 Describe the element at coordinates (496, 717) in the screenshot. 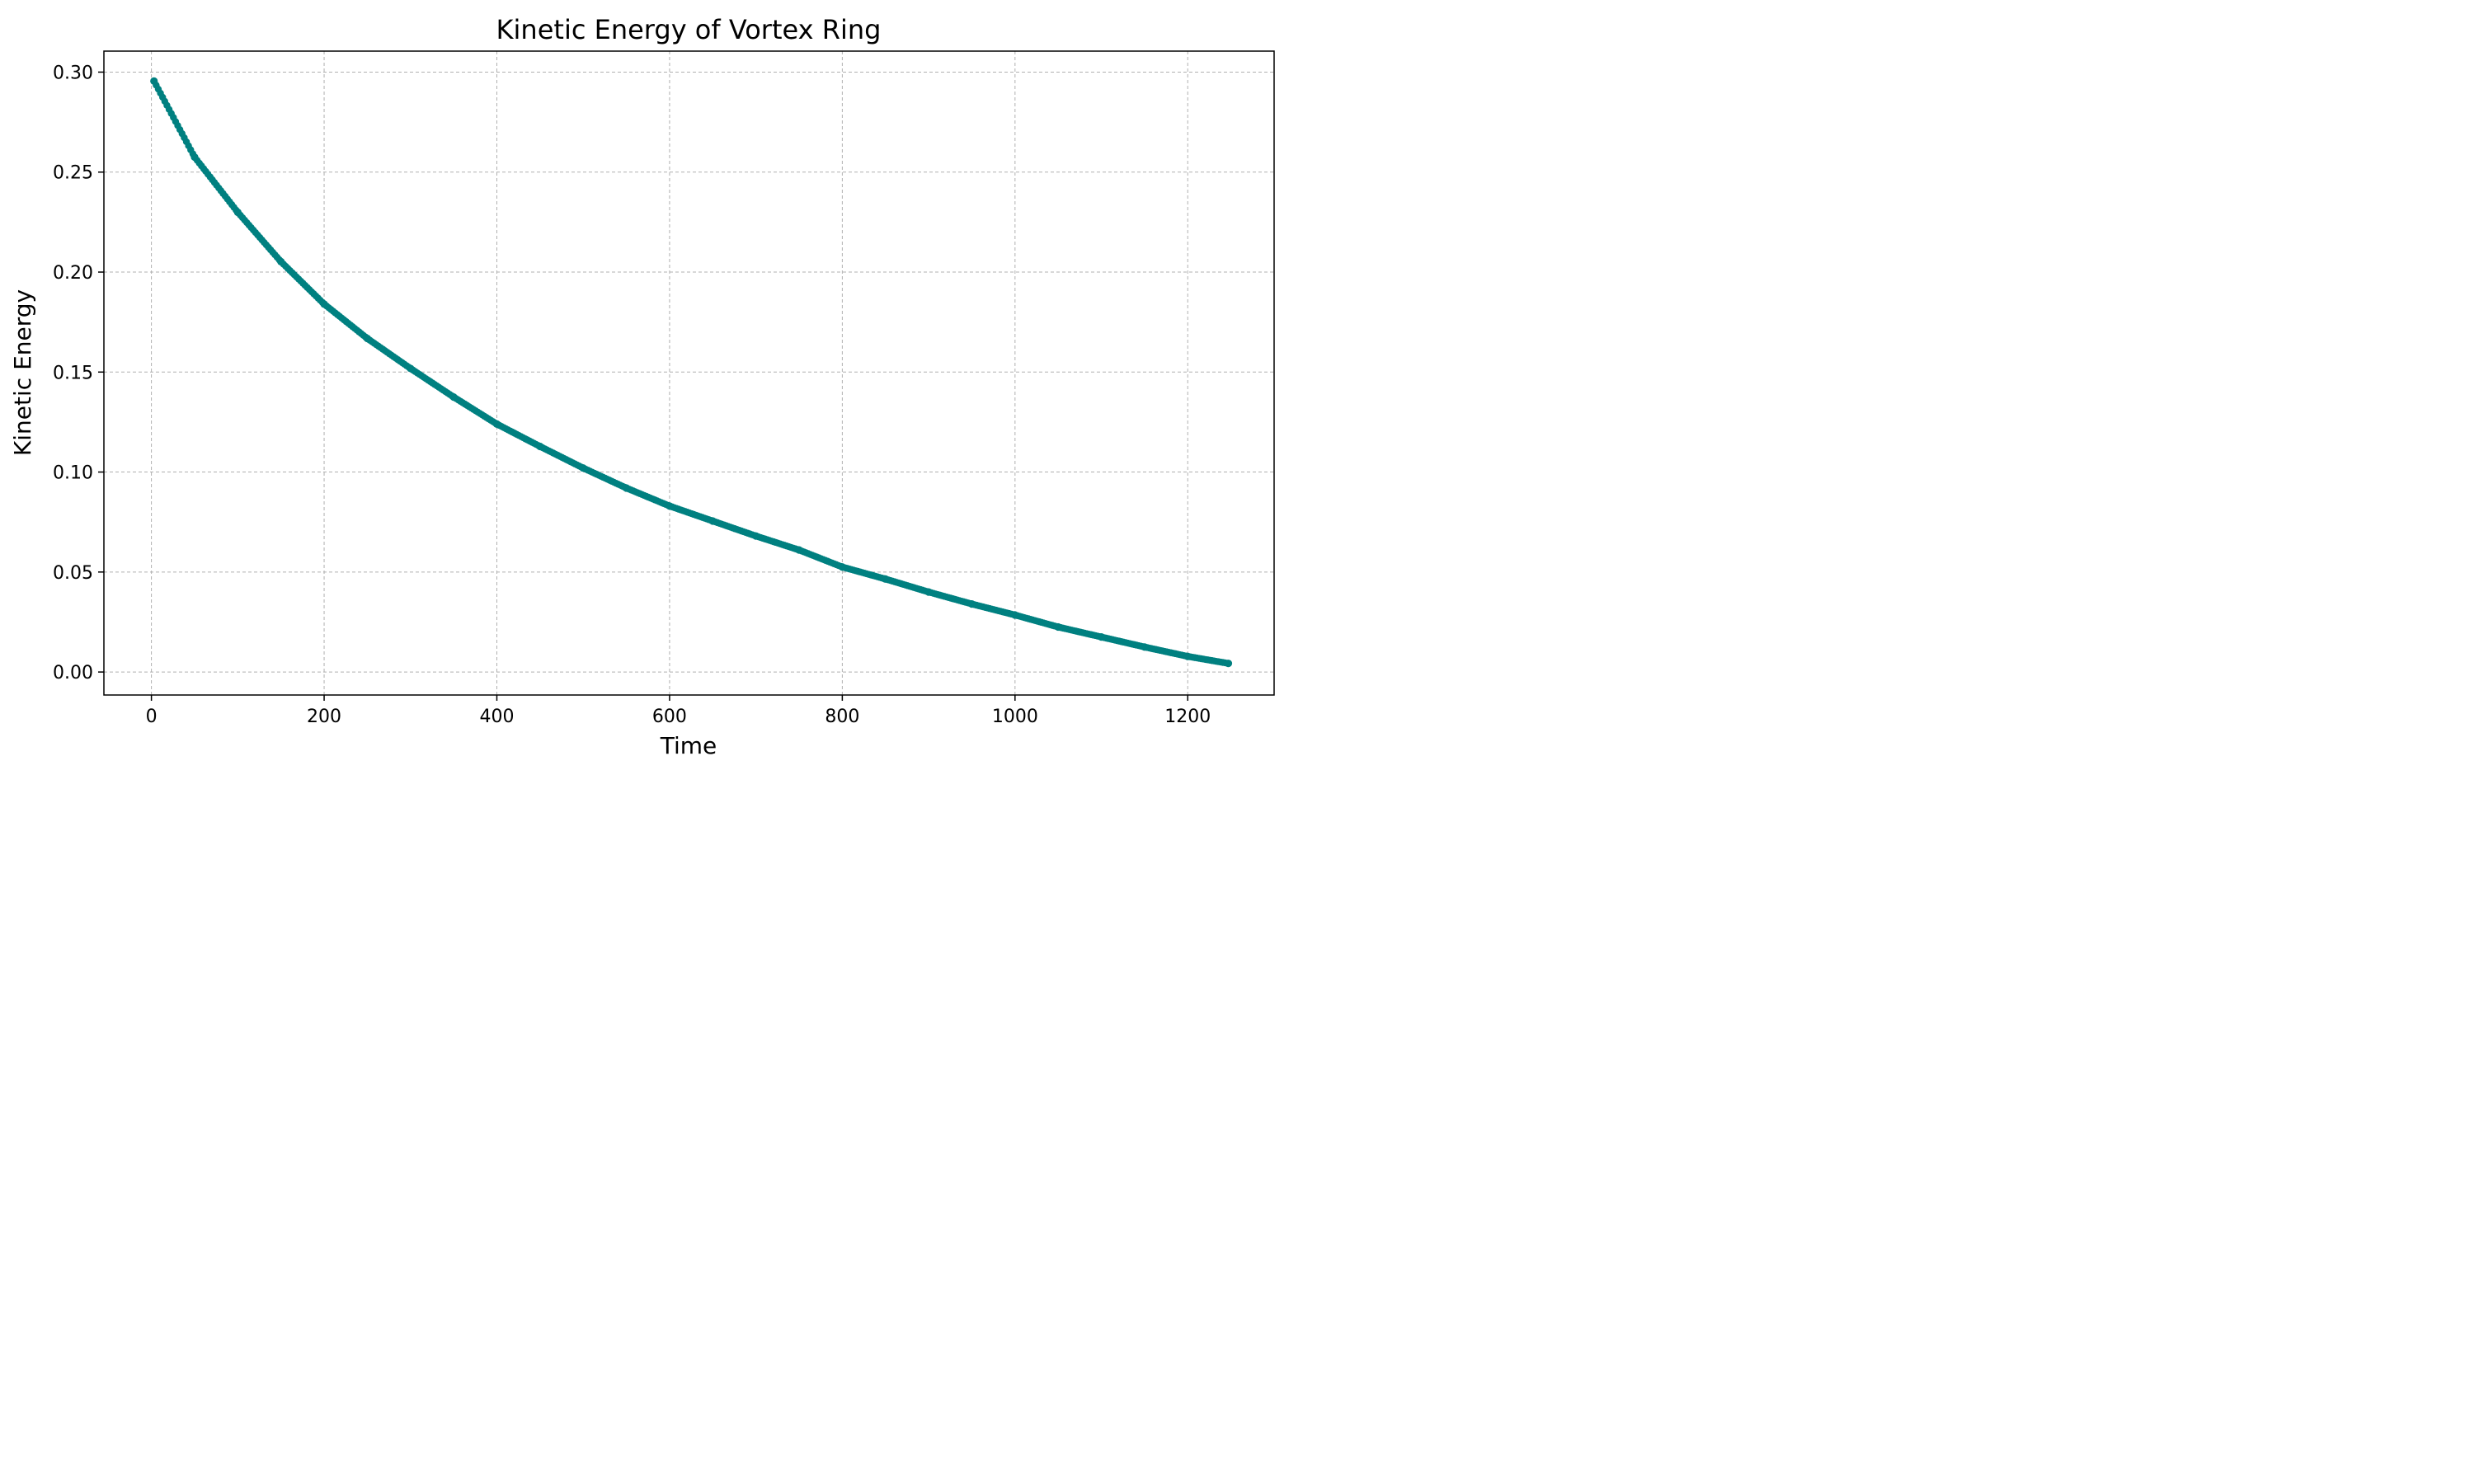

I see `x-tick-label: 400` at that location.